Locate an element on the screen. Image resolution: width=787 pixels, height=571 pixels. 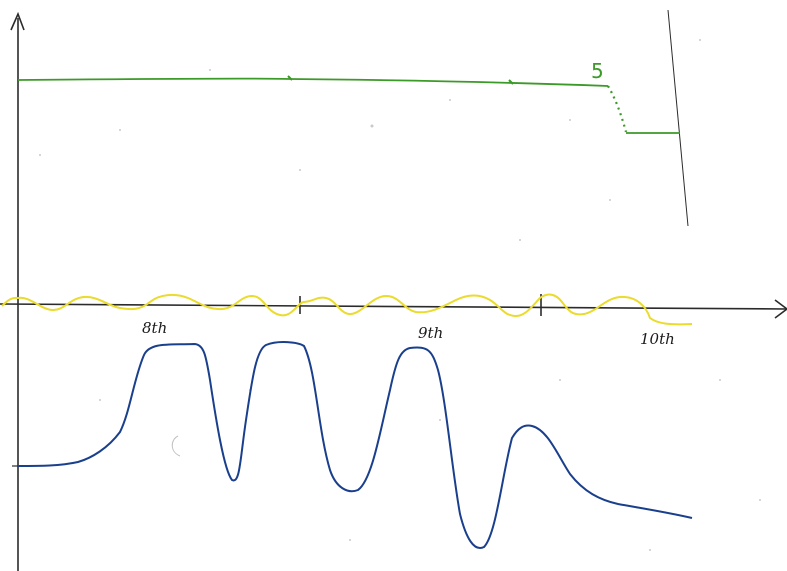
x-tick-label: 10th is located at coordinates (657, 339).